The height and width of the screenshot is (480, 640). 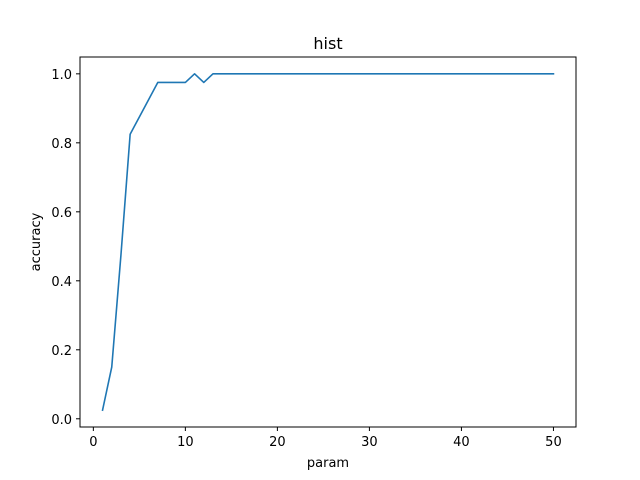 I want to click on x-tick-label: 50, so click(x=553, y=442).